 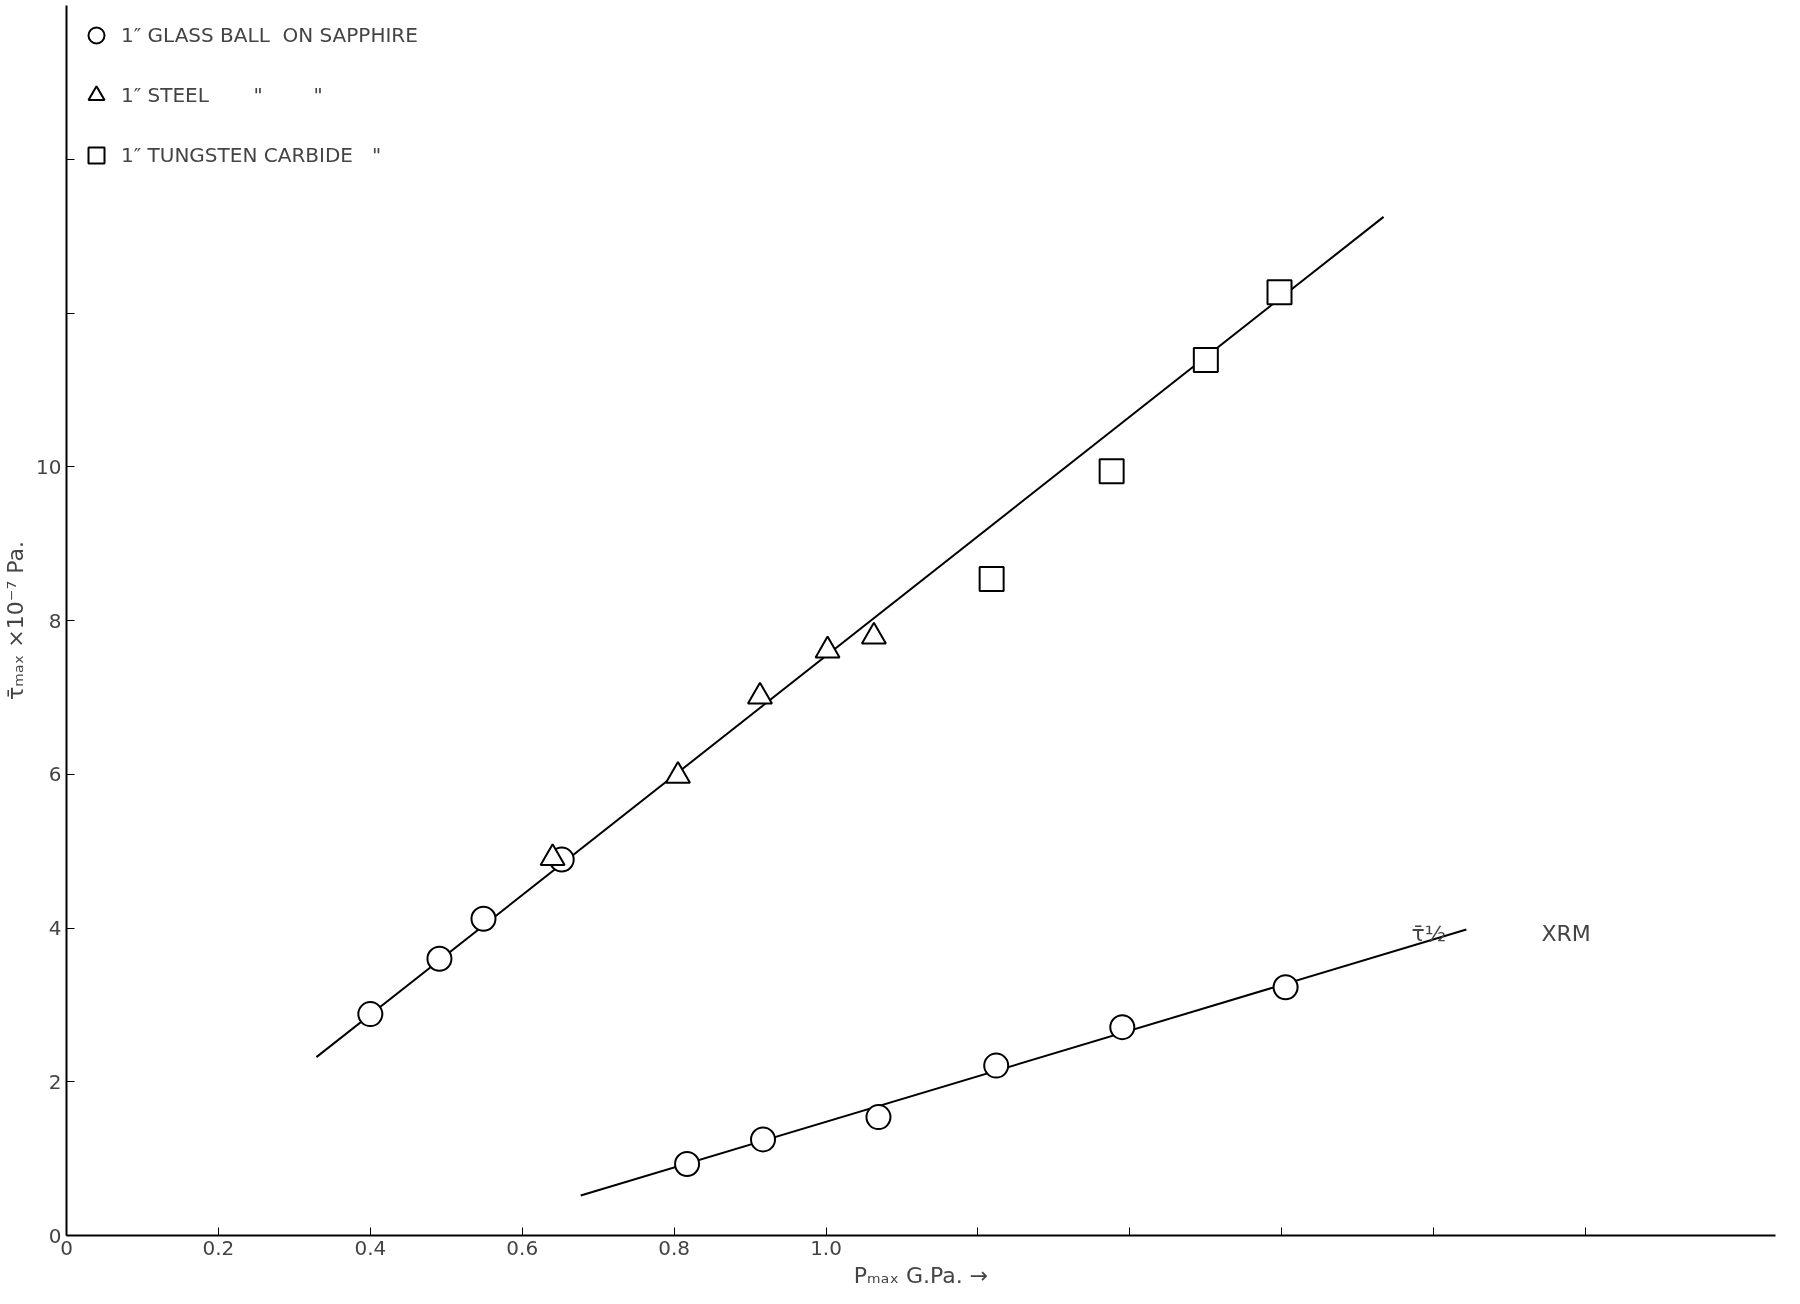 I want to click on x-tick-label: 0.2, so click(x=218, y=1247).